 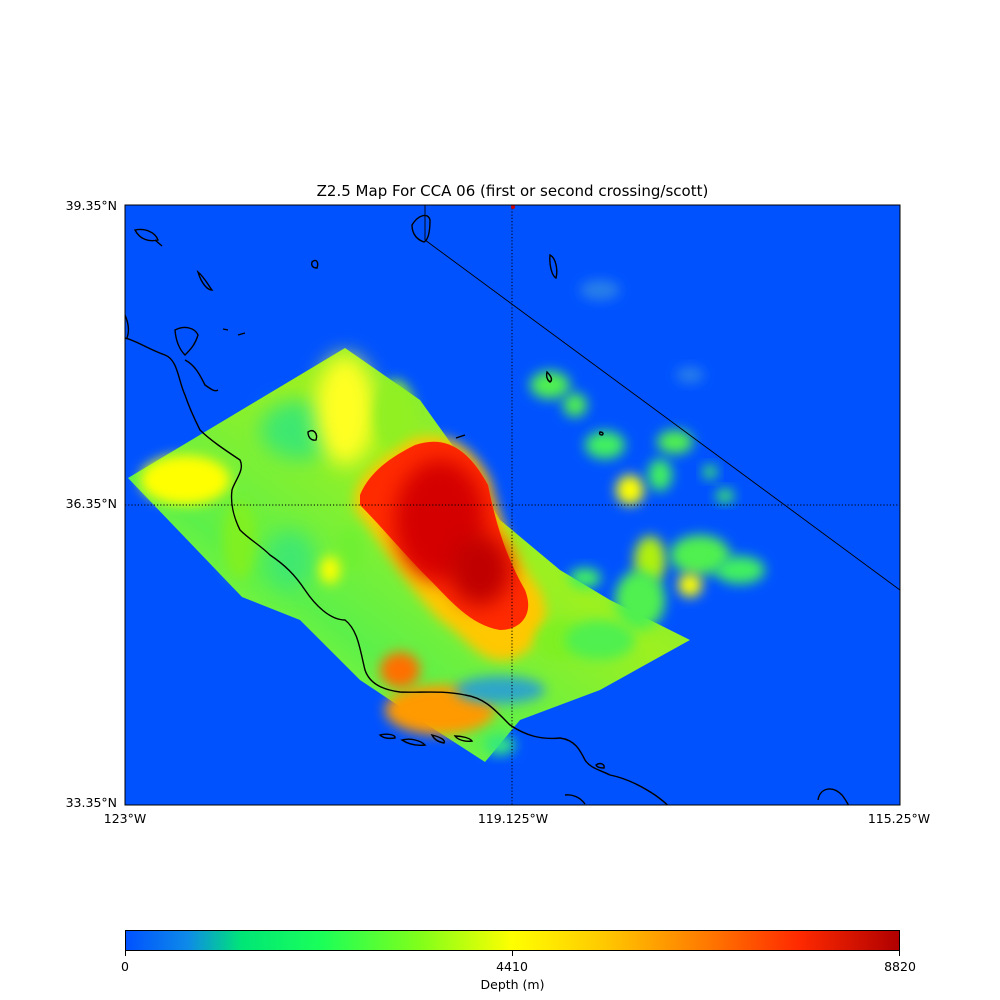 I want to click on colorbar-tick-label-1: 4410, so click(x=512, y=966).